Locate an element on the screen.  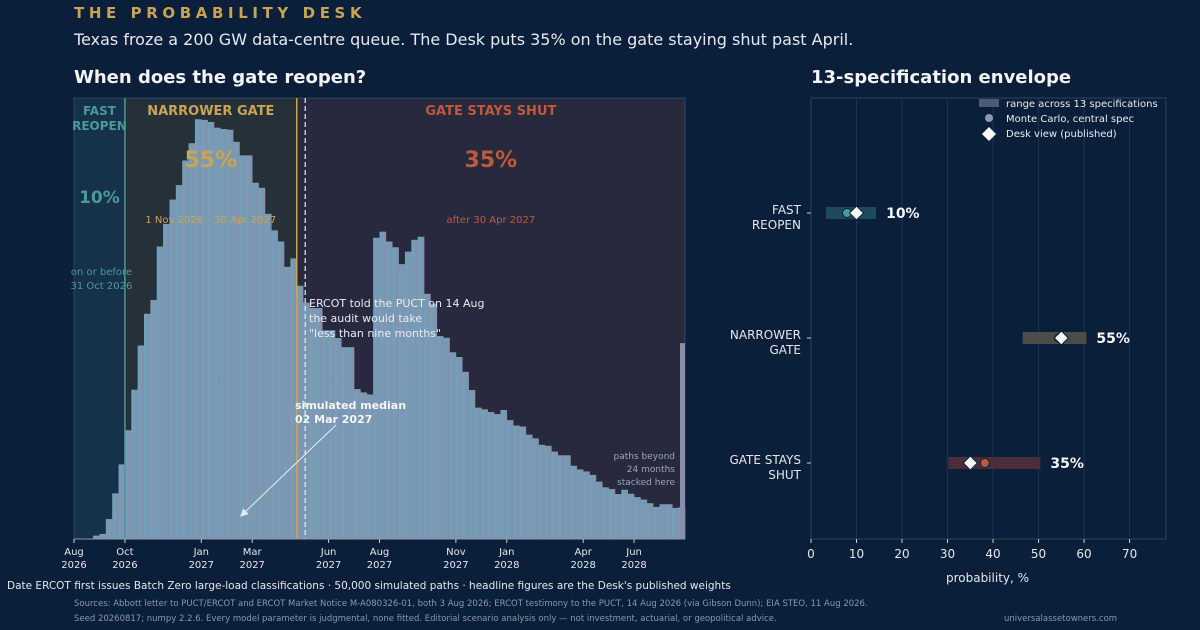
overflow-bar is located at coordinates (682, 441).